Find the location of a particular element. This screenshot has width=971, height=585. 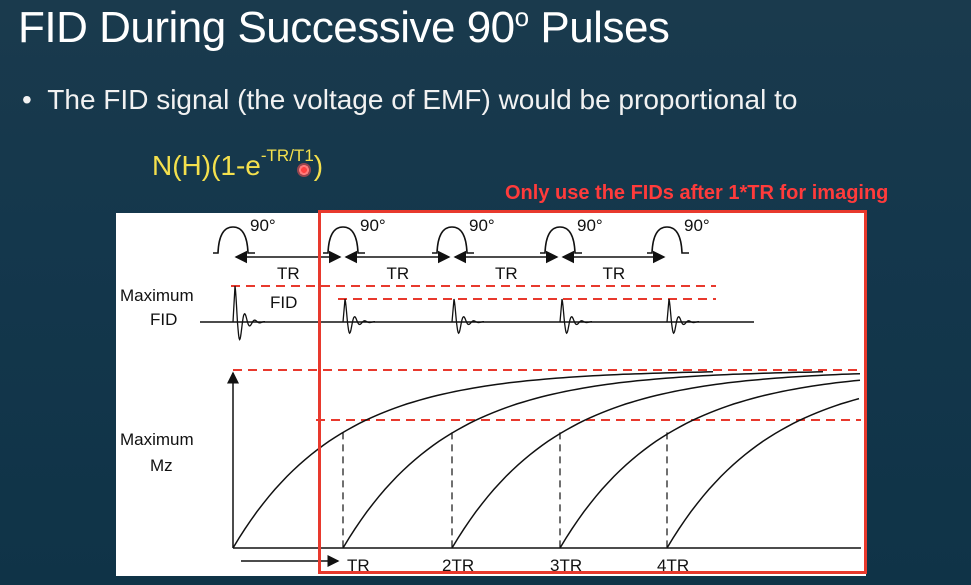

x-tick-label: 3TR is located at coordinates (566, 565).